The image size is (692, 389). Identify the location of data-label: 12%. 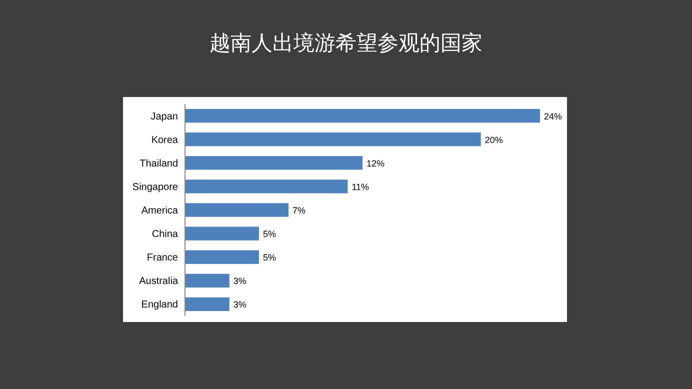
(375, 163).